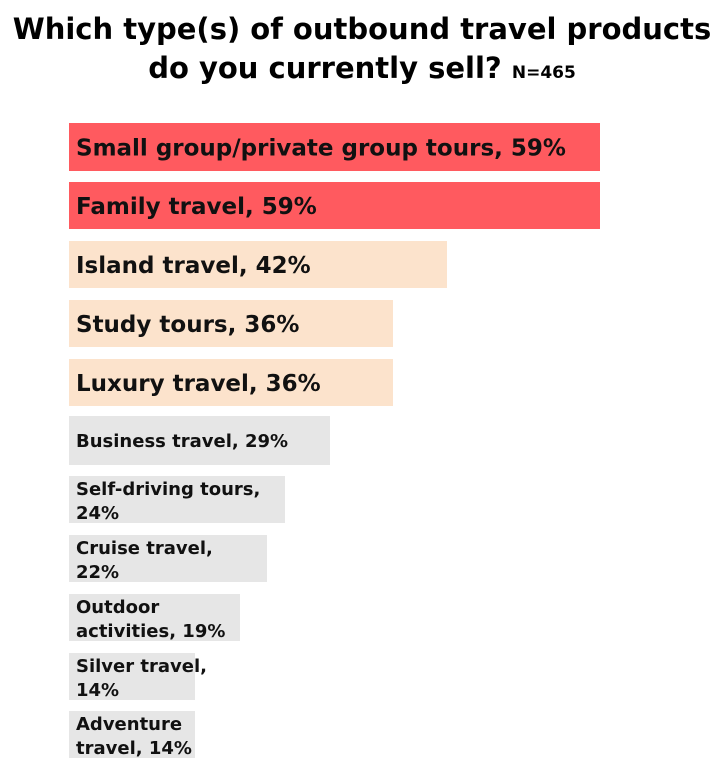 Image resolution: width=724 pixels, height=772 pixels. I want to click on bar-cruise-travel, so click(168, 558).